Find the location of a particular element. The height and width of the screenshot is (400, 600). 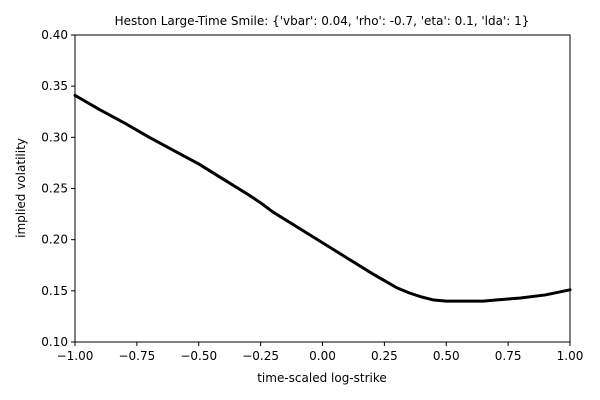

x-axis: −1.00 −0.75 −0.50 −0.25 0.00 0.25 0.50 0.75 1.00 is located at coordinates (320, 352).